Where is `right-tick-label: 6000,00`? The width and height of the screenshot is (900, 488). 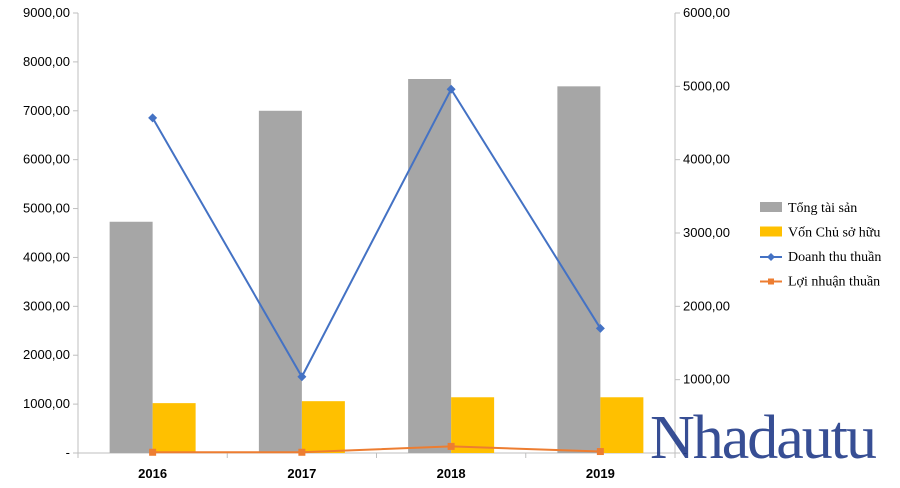 right-tick-label: 6000,00 is located at coordinates (706, 12).